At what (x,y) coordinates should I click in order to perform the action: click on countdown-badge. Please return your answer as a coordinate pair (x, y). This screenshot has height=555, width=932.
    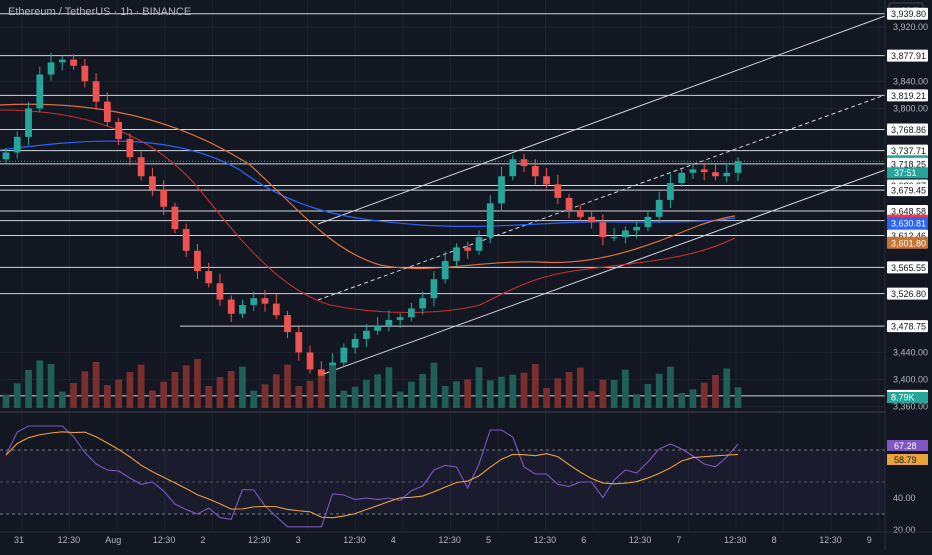
    Looking at the image, I should click on (907, 173).